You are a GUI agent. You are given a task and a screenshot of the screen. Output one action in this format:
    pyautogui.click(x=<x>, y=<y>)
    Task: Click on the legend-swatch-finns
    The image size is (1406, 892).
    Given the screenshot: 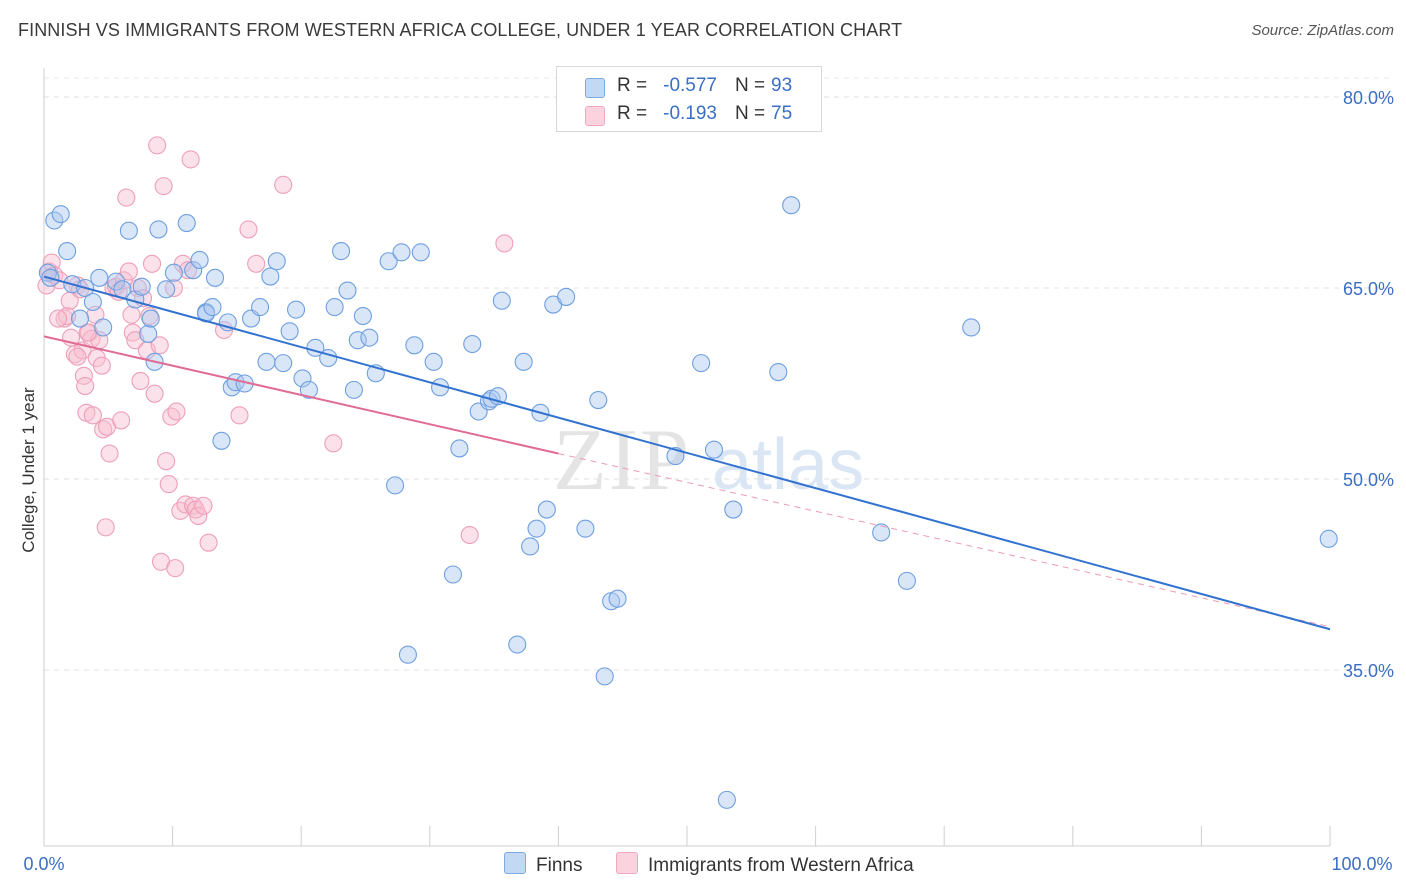 What is the action you would take?
    pyautogui.click(x=595, y=88)
    